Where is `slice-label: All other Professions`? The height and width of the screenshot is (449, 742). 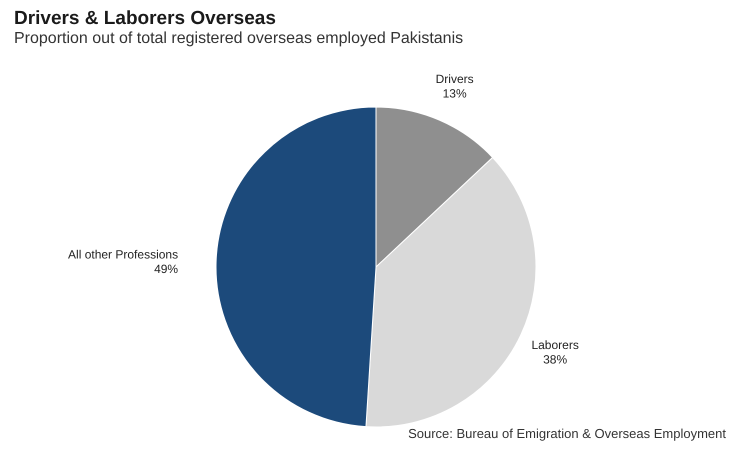
slice-label: All other Professions is located at coordinates (123, 254).